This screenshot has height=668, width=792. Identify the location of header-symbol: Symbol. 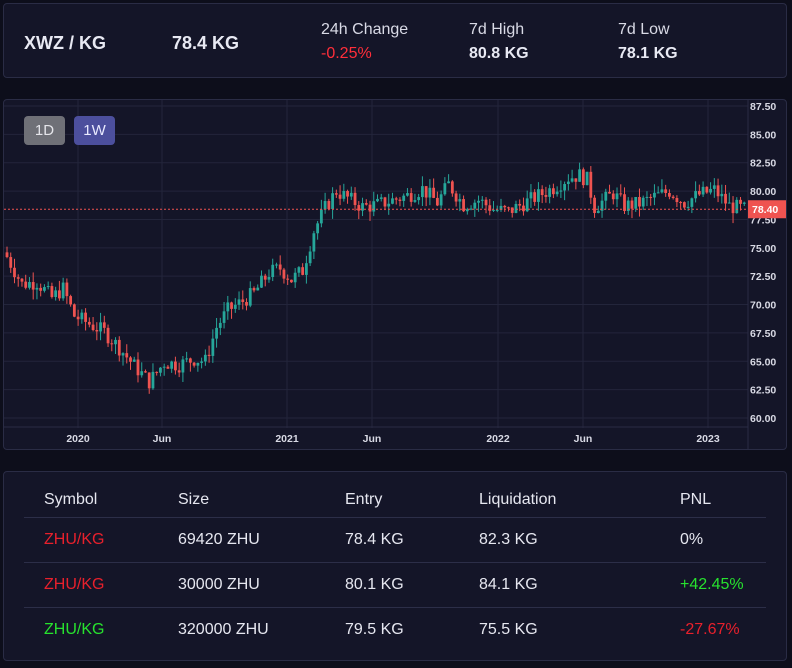
(71, 499).